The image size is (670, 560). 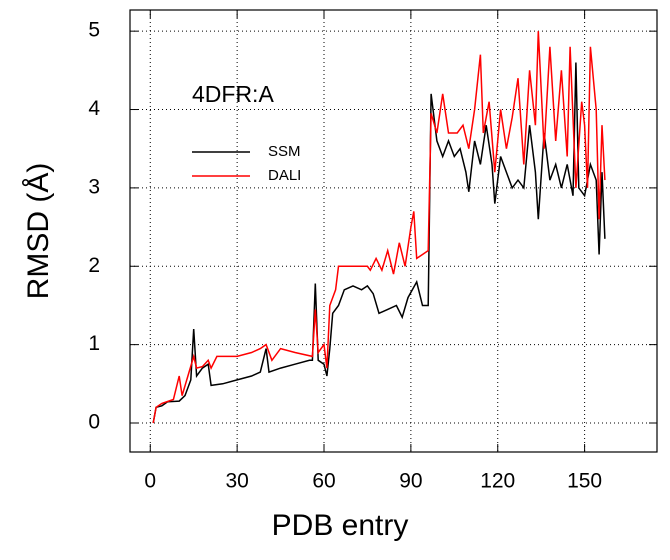 I want to click on y-tick-label: 2, so click(x=94, y=265).